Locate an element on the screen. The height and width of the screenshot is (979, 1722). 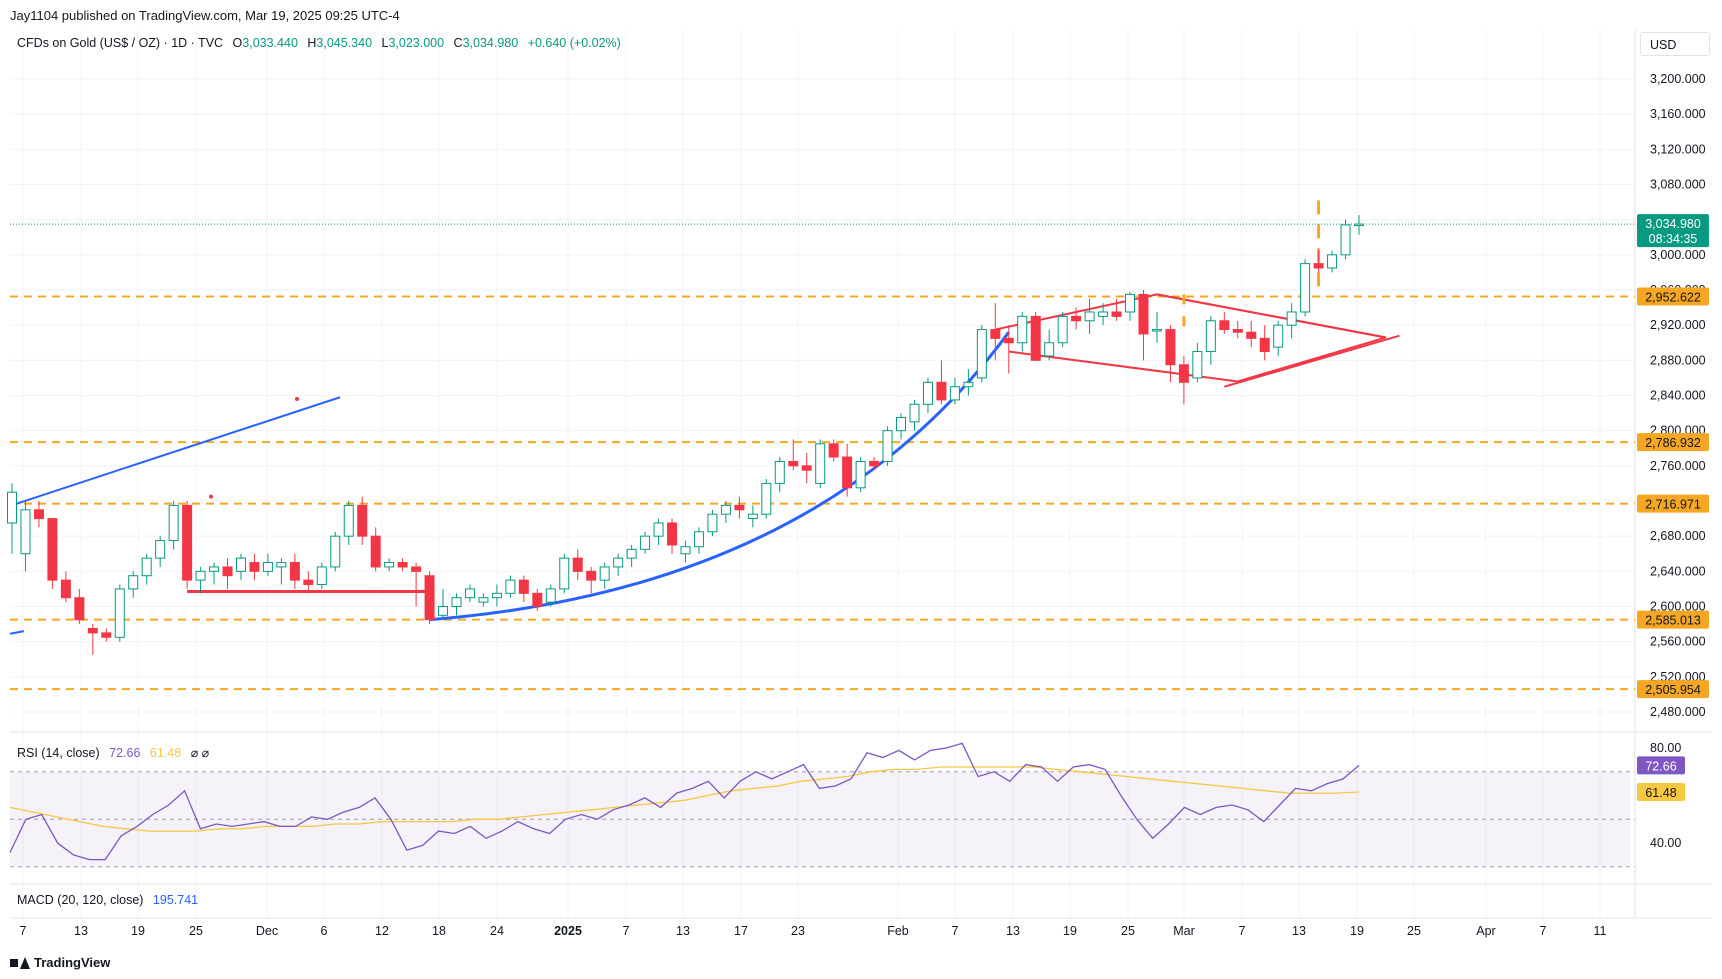
rsi-ma-axis-value: 61.48 is located at coordinates (1660, 793).